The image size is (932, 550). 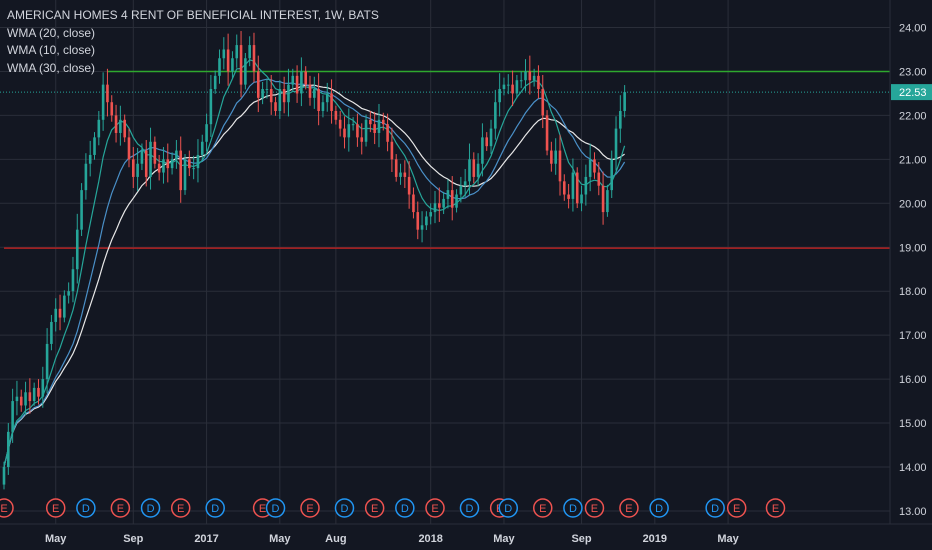 What do you see at coordinates (51, 50) in the screenshot?
I see `legend-study-wma10: WMA (10, close)` at bounding box center [51, 50].